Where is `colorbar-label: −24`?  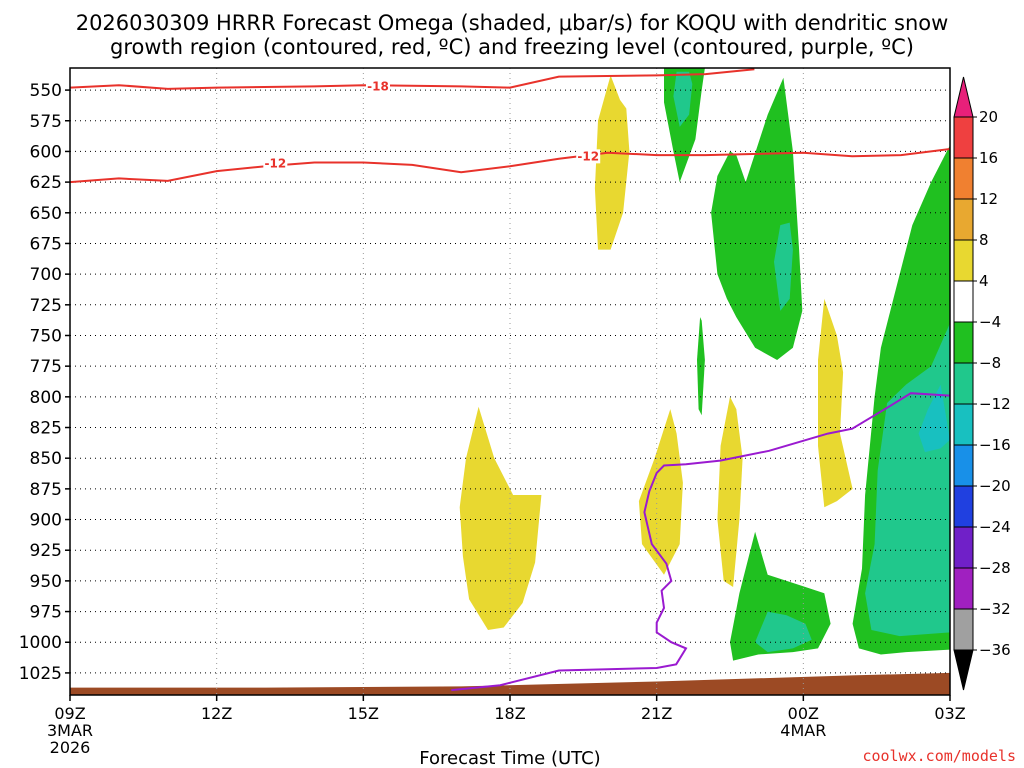 colorbar-label: −24 is located at coordinates (995, 527).